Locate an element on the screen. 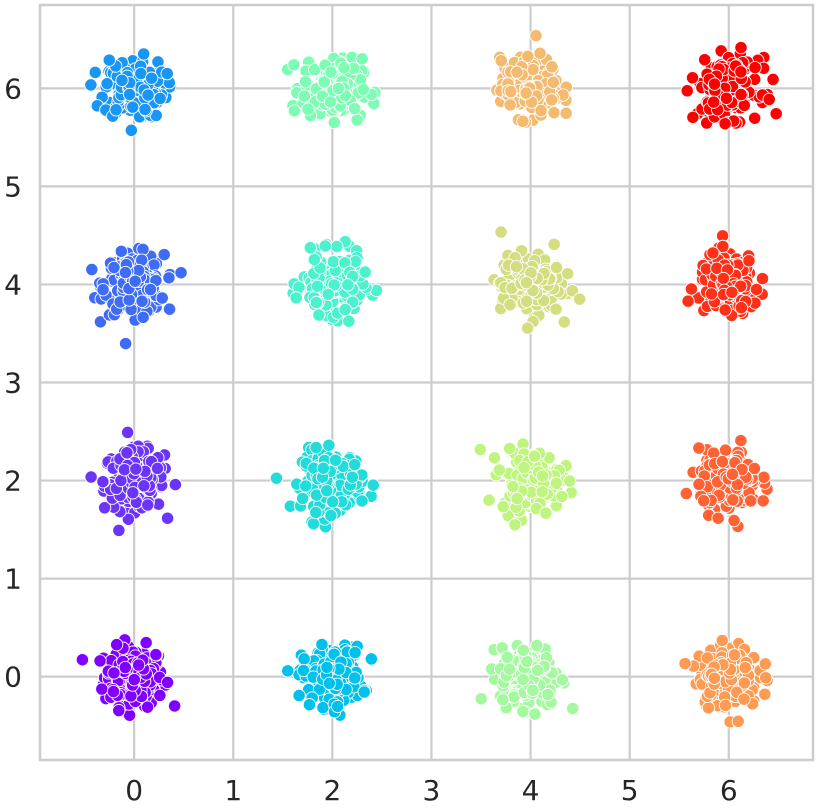 This screenshot has width=820, height=810. y-tick-label: 1 is located at coordinates (13, 579).